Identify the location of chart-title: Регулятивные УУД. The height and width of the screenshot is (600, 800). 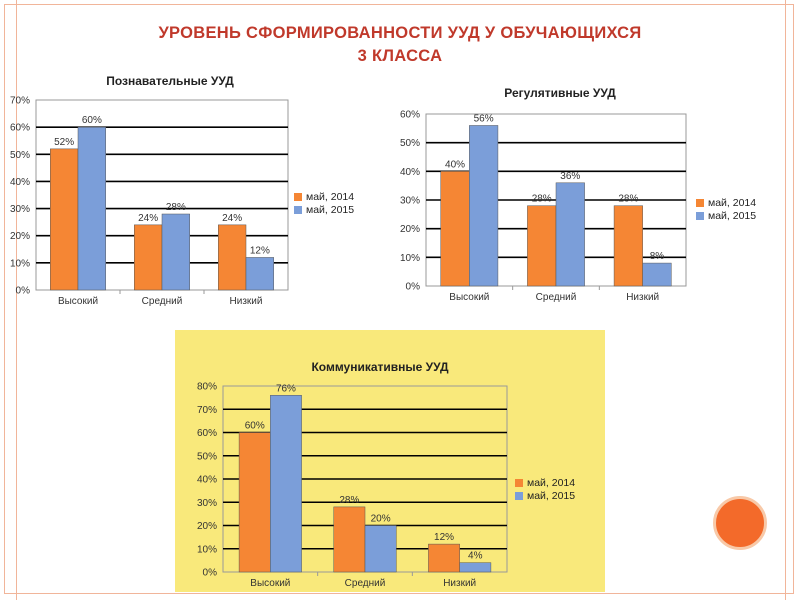
(560, 93).